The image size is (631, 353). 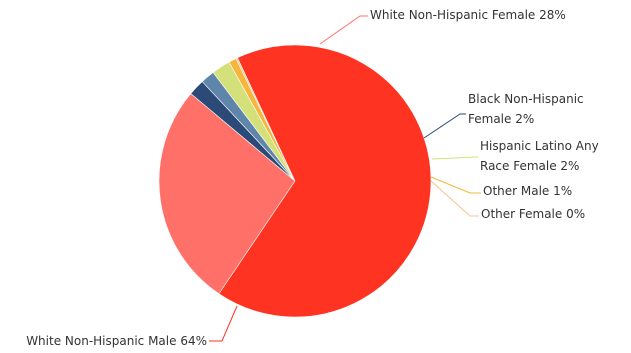 I want to click on slice-label-line: Other Female 0%, so click(x=533, y=214).